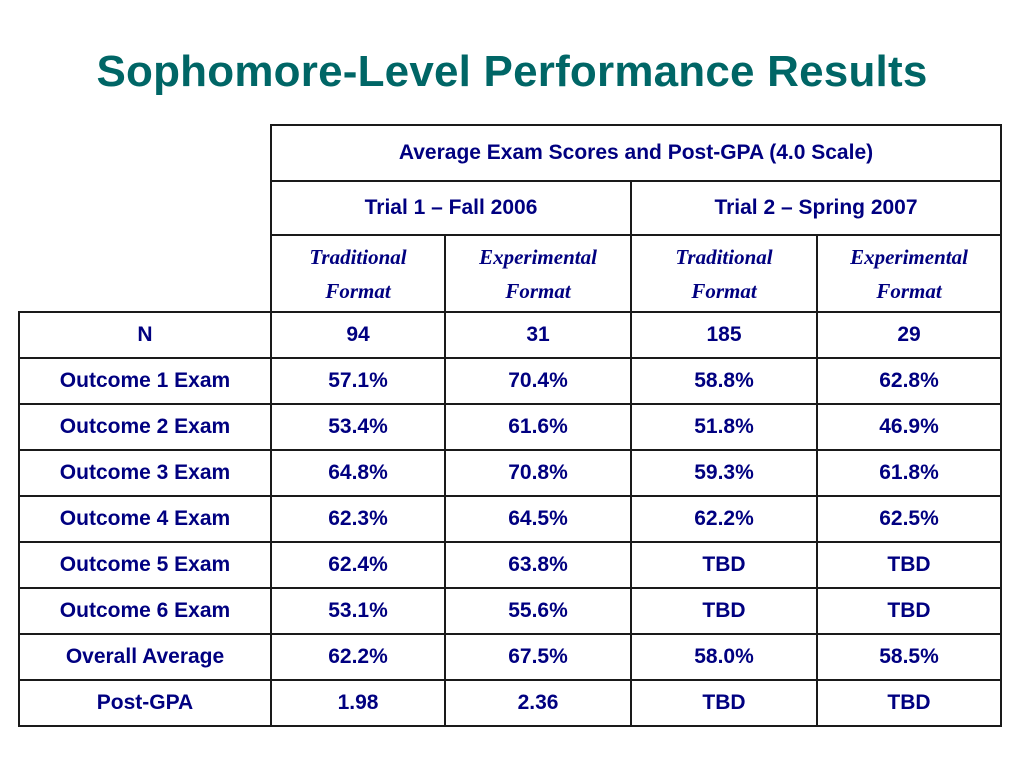 The image size is (1024, 768). Describe the element at coordinates (909, 381) in the screenshot. I see `table-cell-highlight: 62.8%` at that location.